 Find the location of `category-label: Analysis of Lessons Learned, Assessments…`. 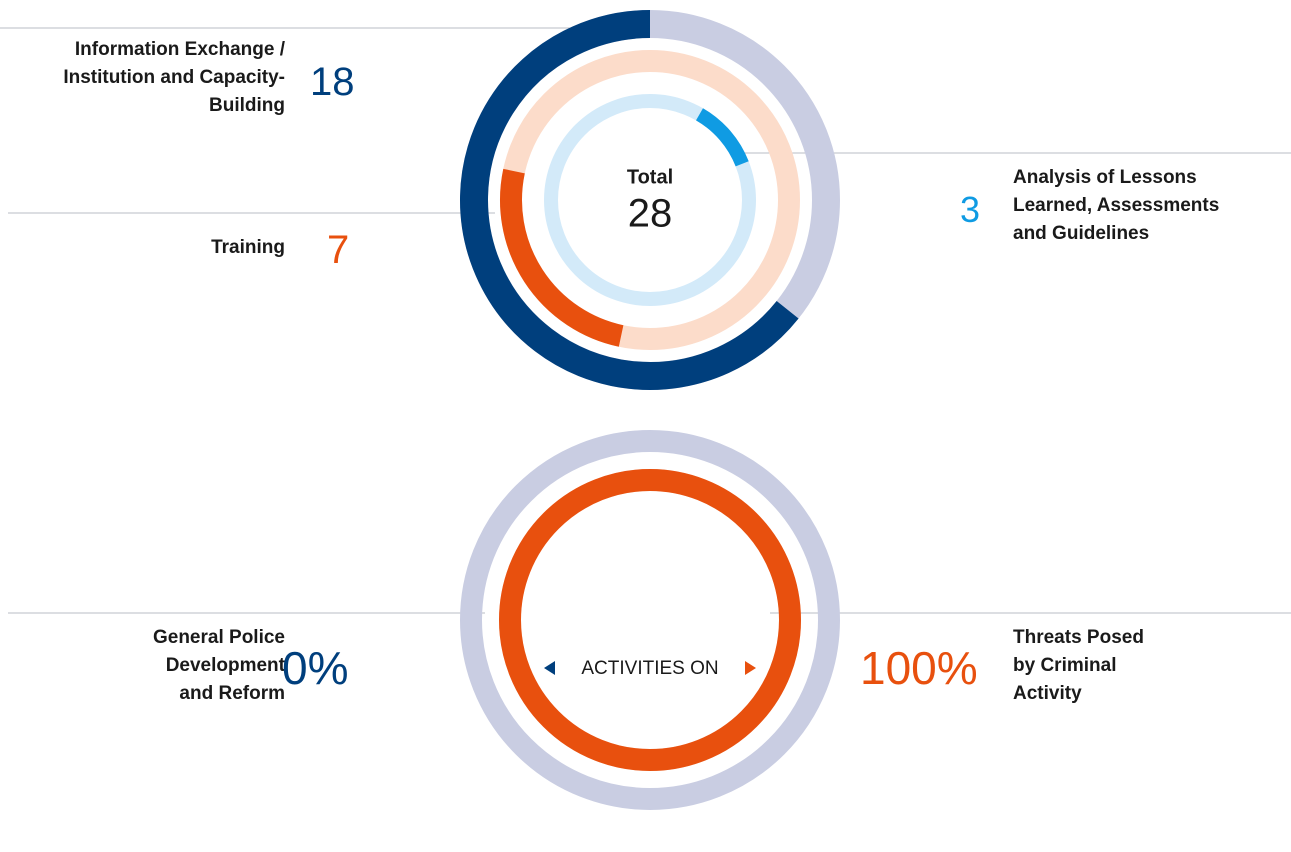

category-label: Analysis of Lessons Learned, Assessments… is located at coordinates (1116, 205).